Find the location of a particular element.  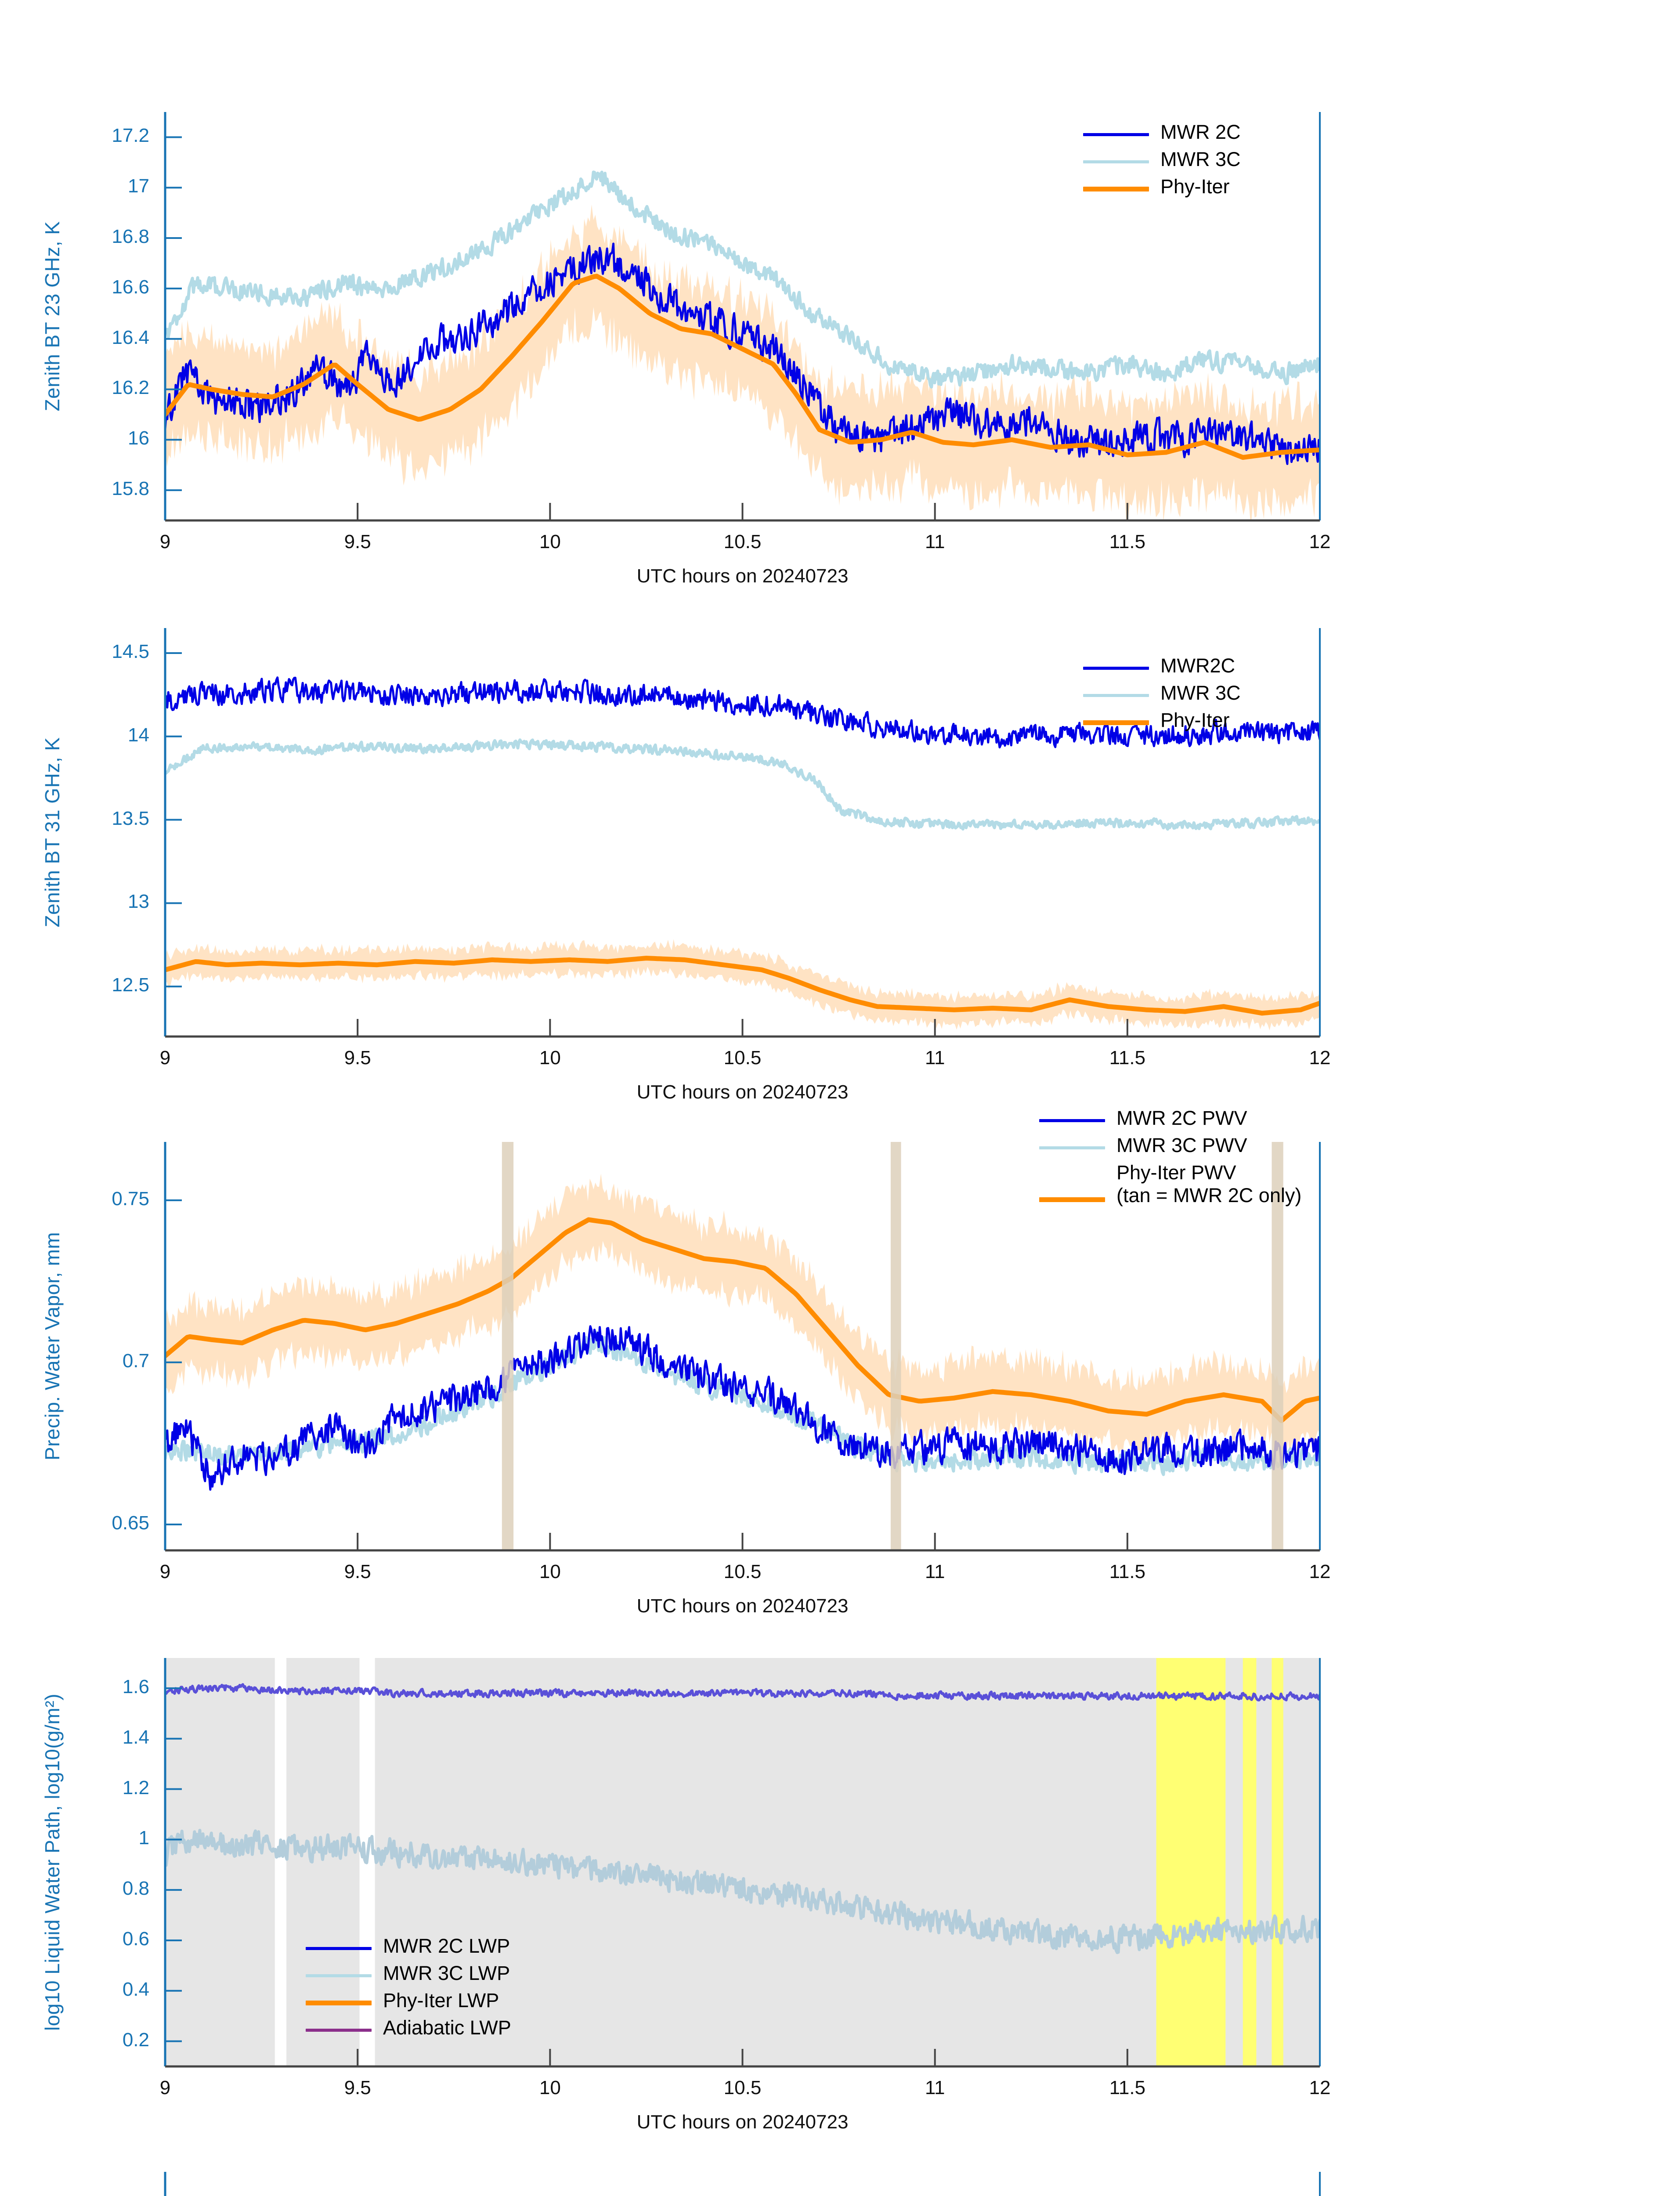

y-tick-label: 1.2 is located at coordinates (135, 1788).